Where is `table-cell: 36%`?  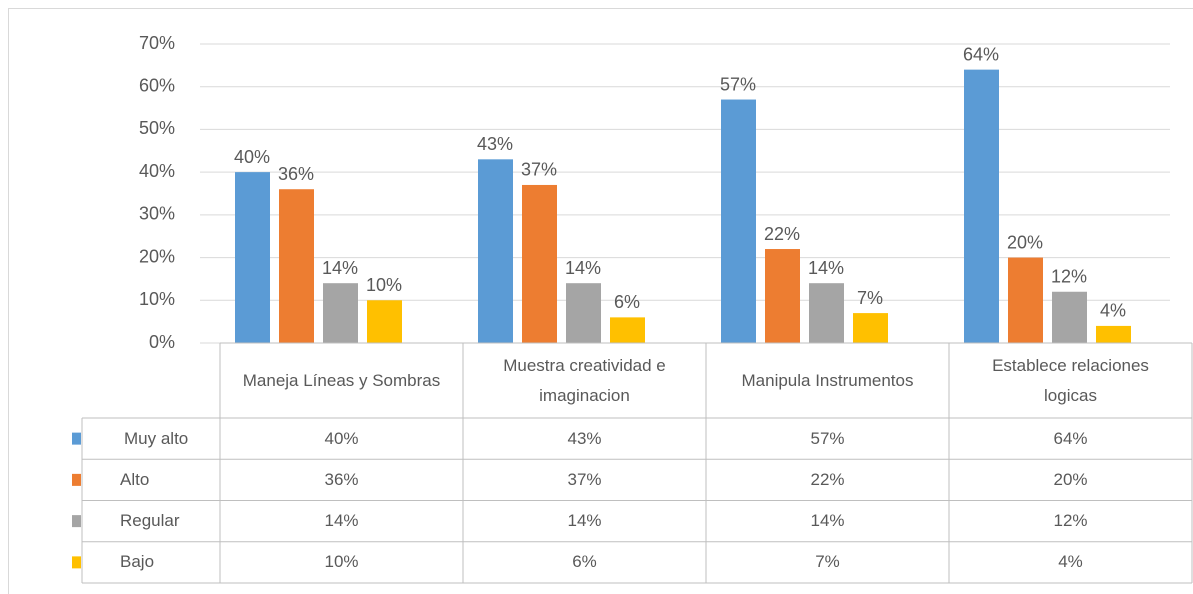
table-cell: 36% is located at coordinates (341, 479).